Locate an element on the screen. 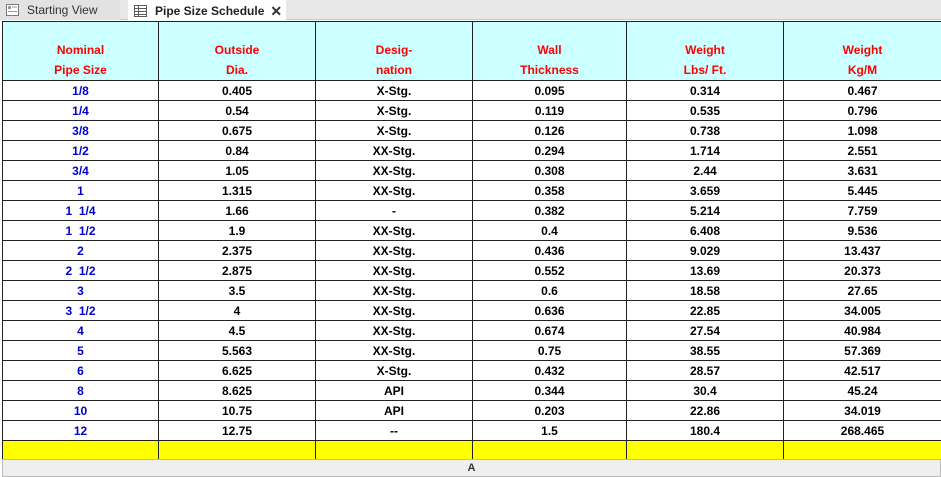 The width and height of the screenshot is (941, 477). column-header: Outside Dia. is located at coordinates (237, 51).